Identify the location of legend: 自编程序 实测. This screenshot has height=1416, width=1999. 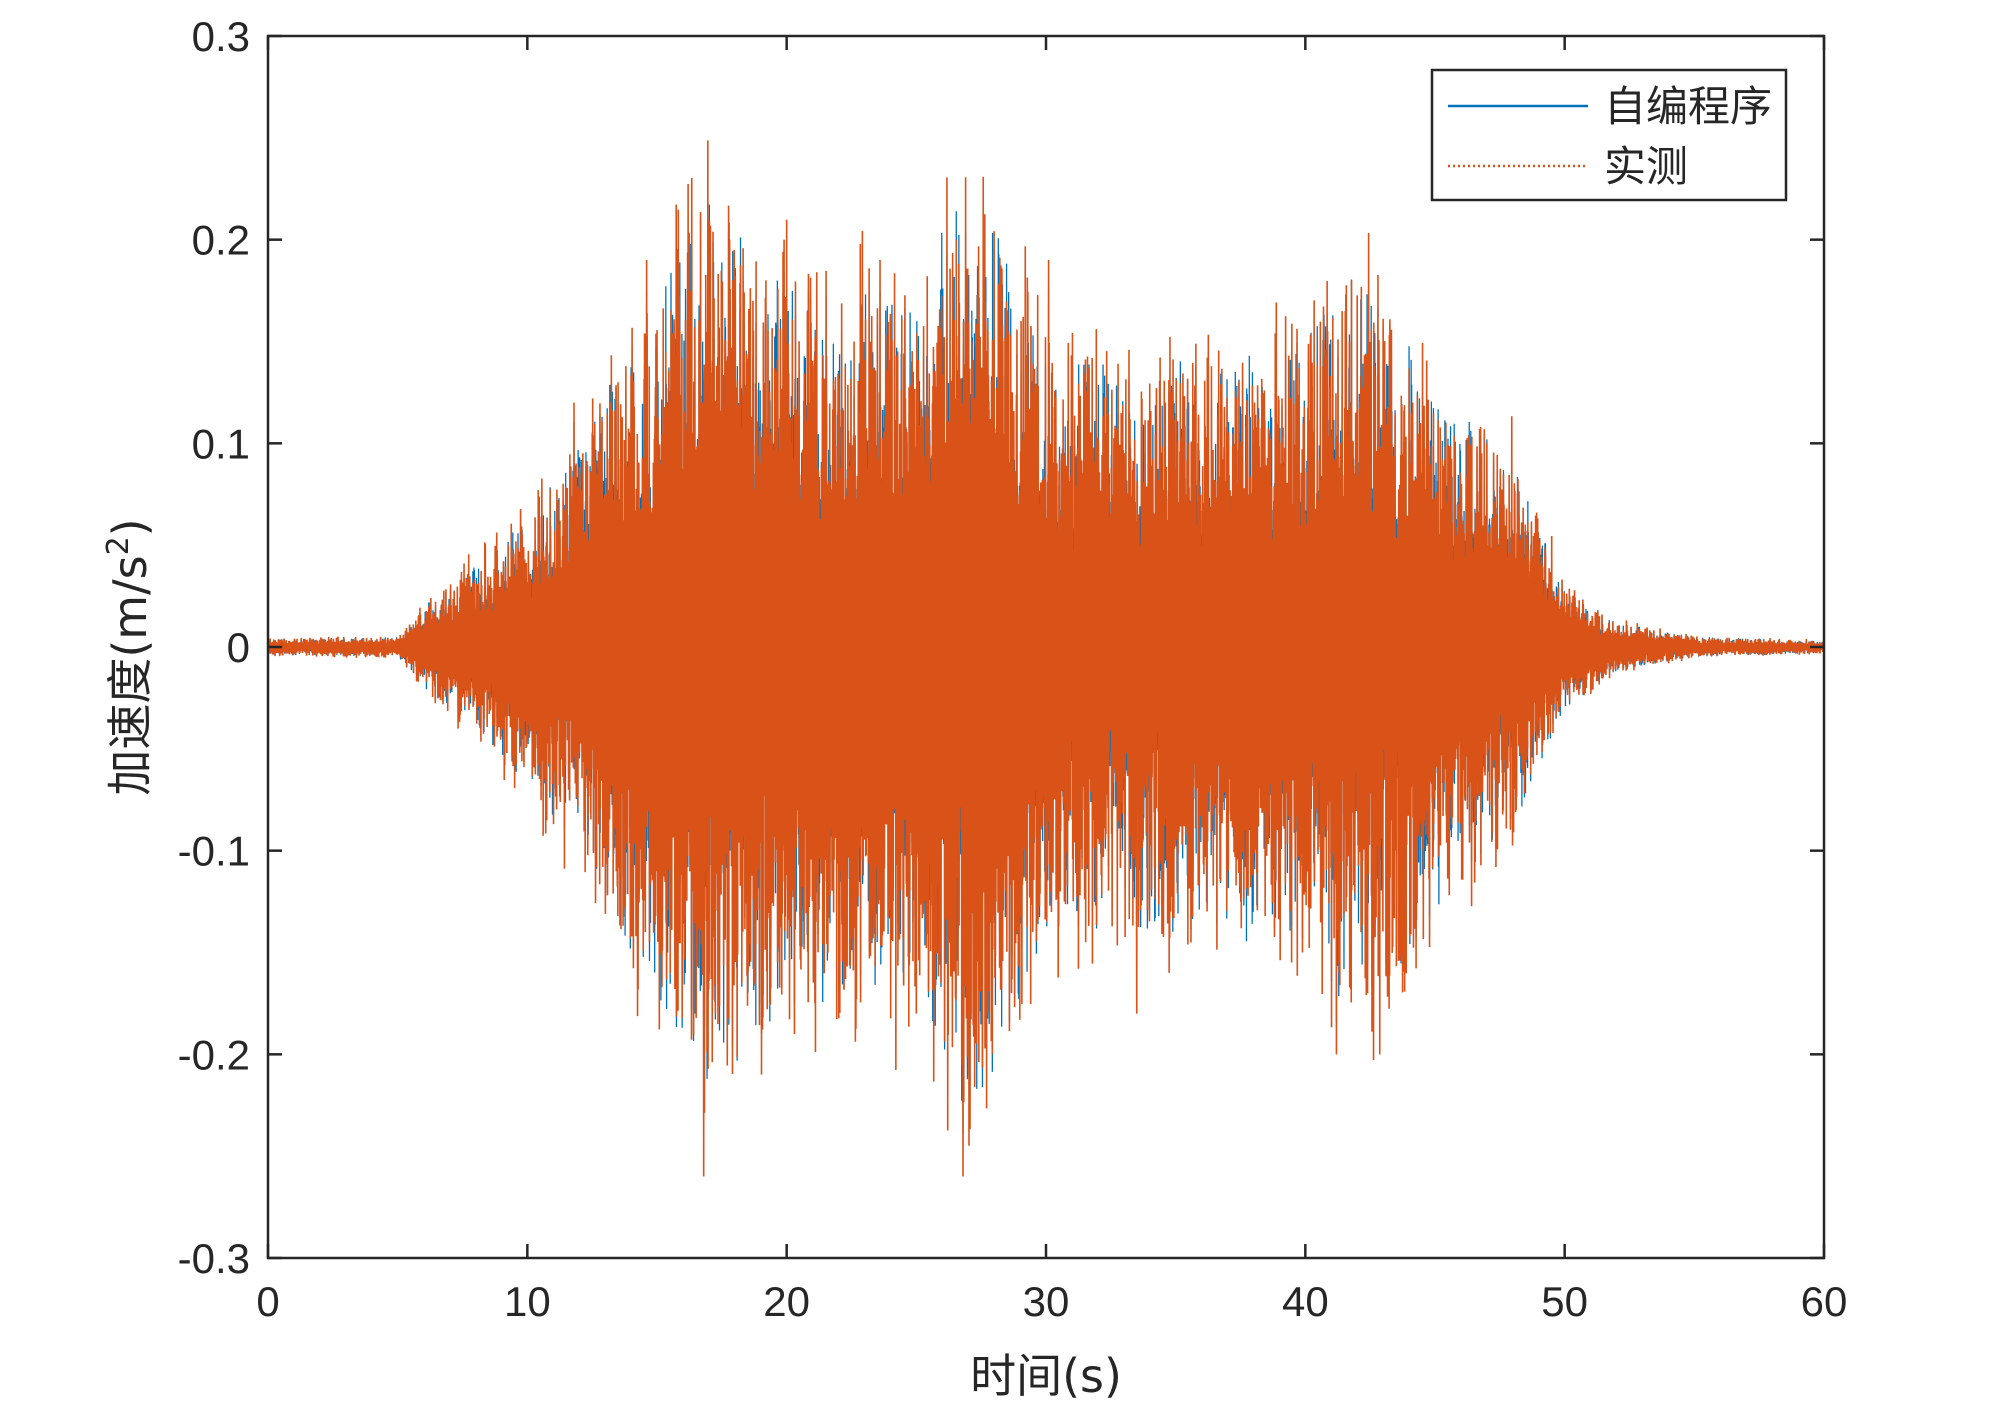
(1609, 135).